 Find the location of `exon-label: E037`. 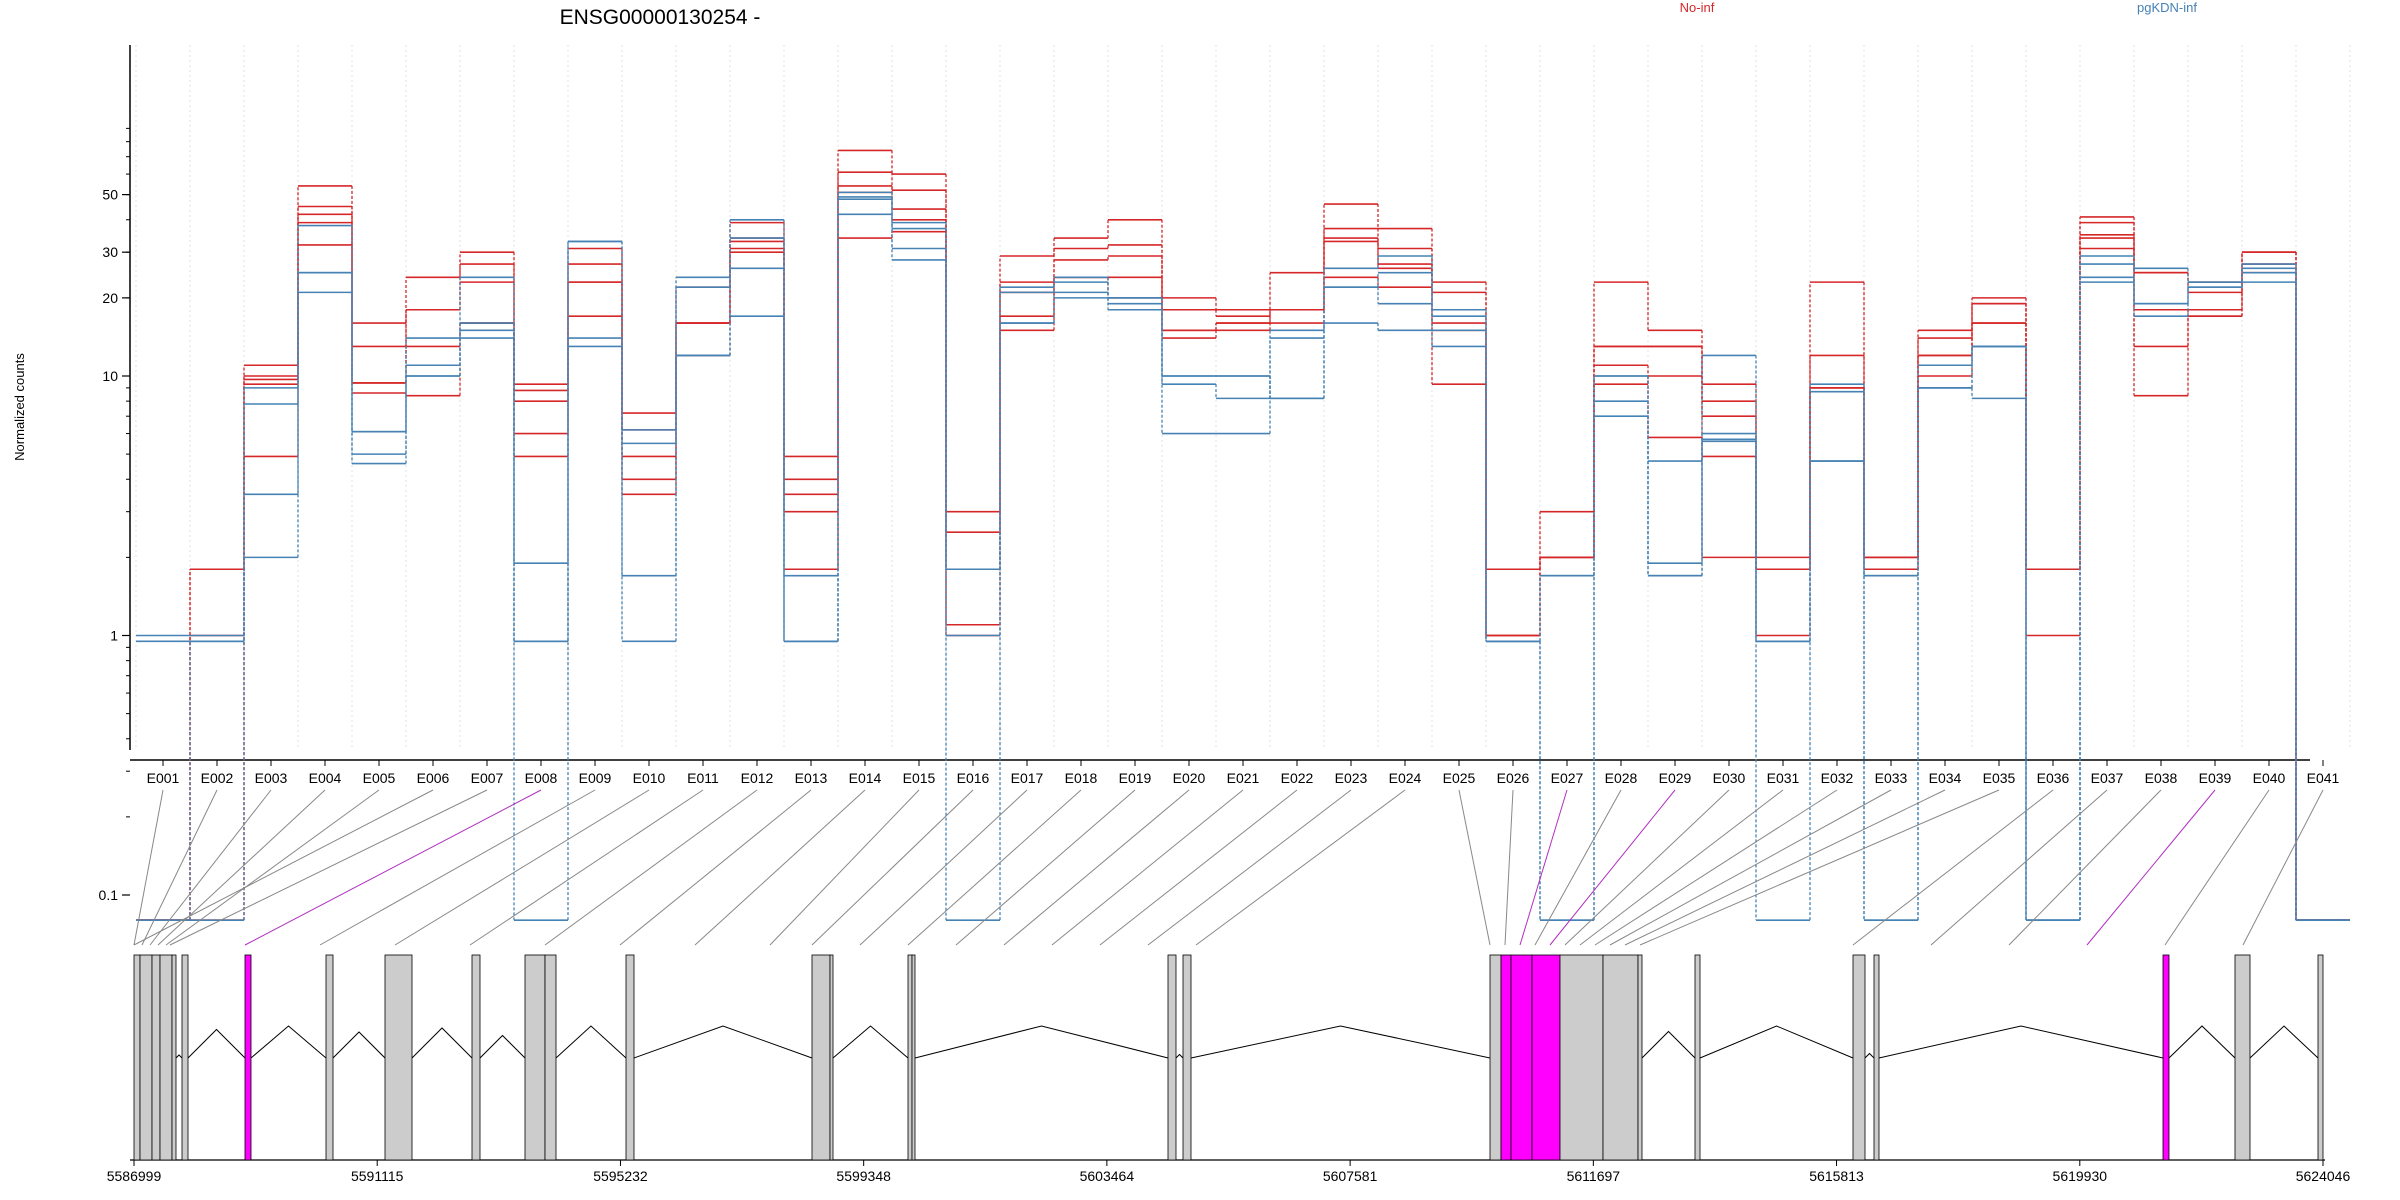

exon-label: E037 is located at coordinates (2107, 778).